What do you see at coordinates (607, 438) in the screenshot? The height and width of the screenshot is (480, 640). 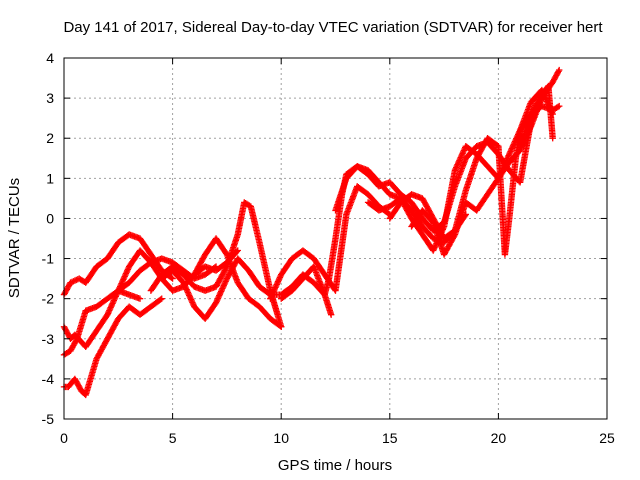 I see `x-tick-label: 25` at bounding box center [607, 438].